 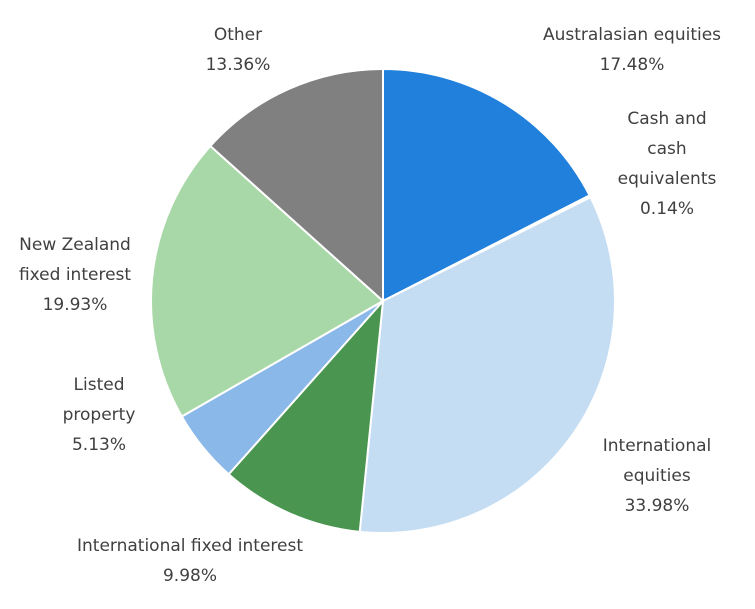 What do you see at coordinates (238, 50) in the screenshot?
I see `slice-label: Other 13.36%` at bounding box center [238, 50].